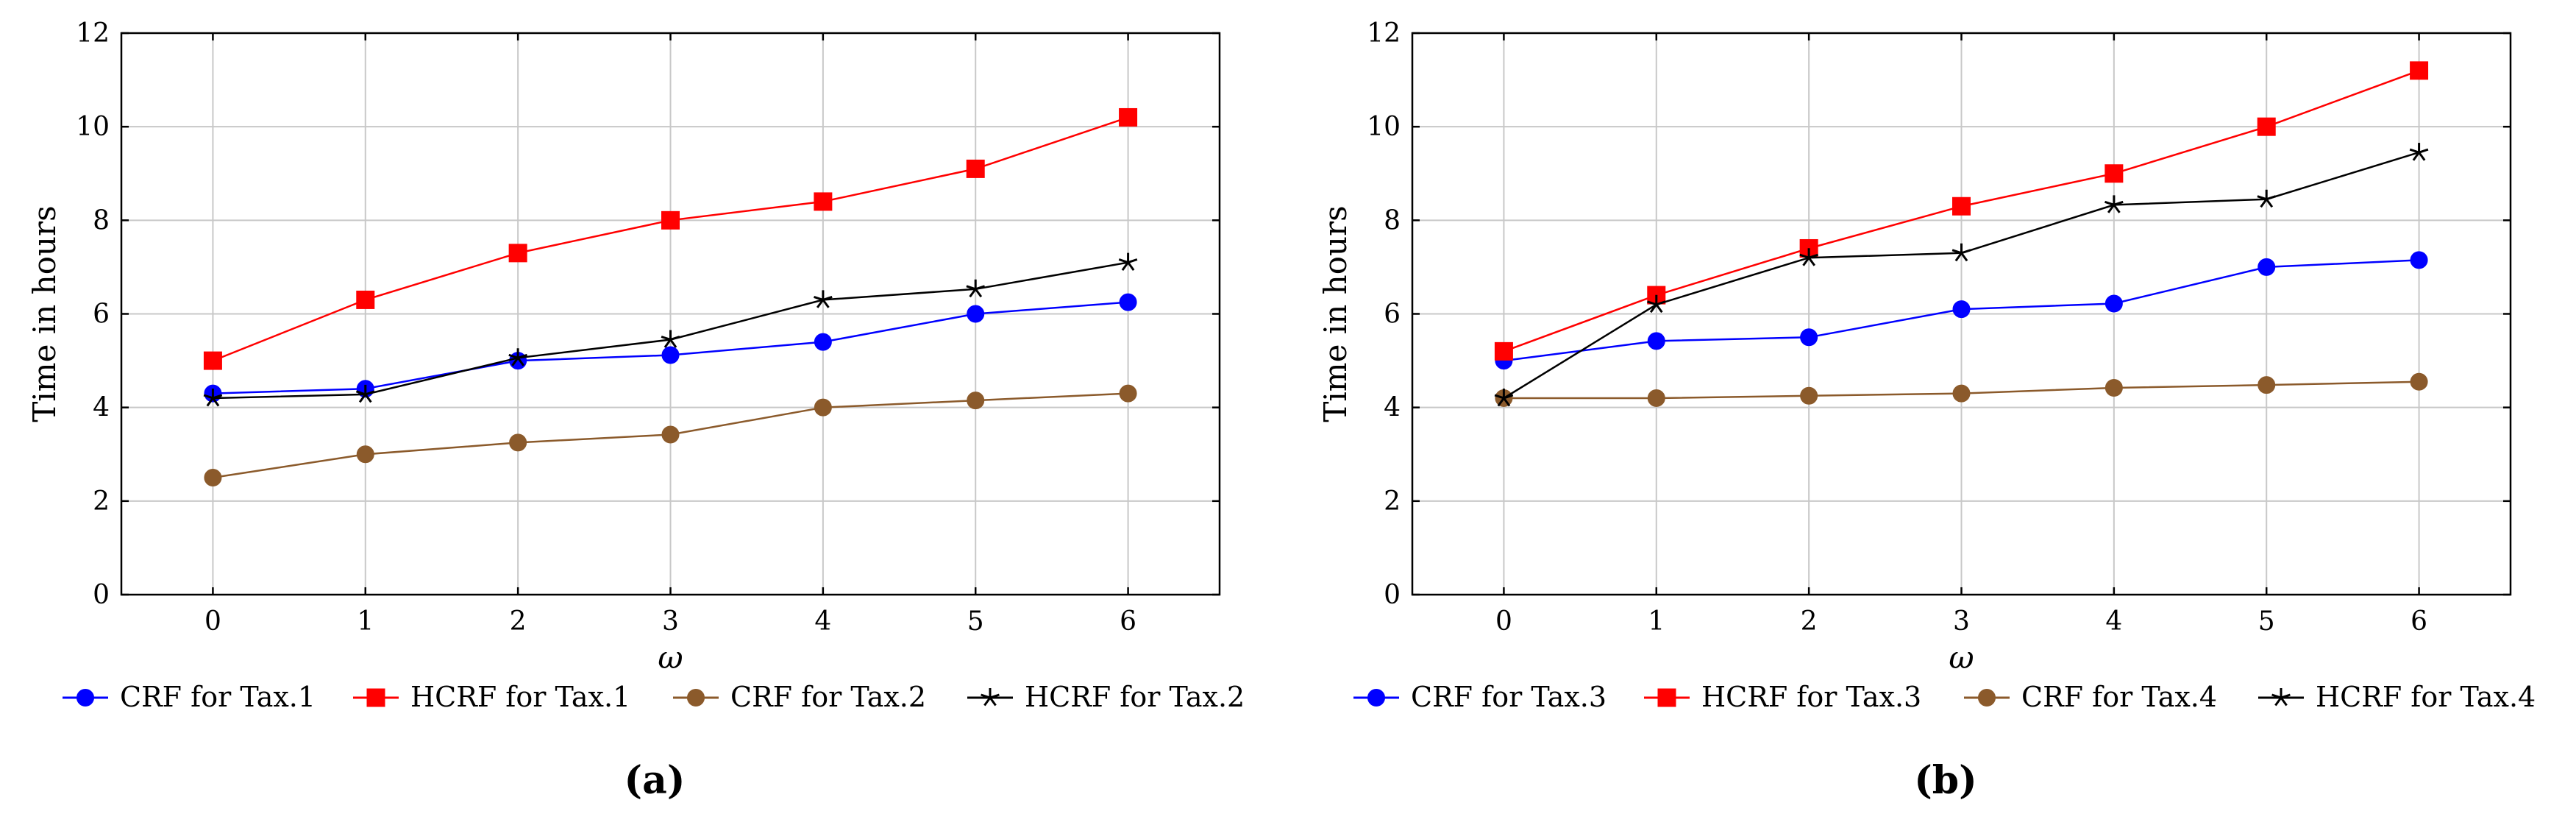  I want to click on legend-label: HCRF for Tax.3, so click(1811, 697).